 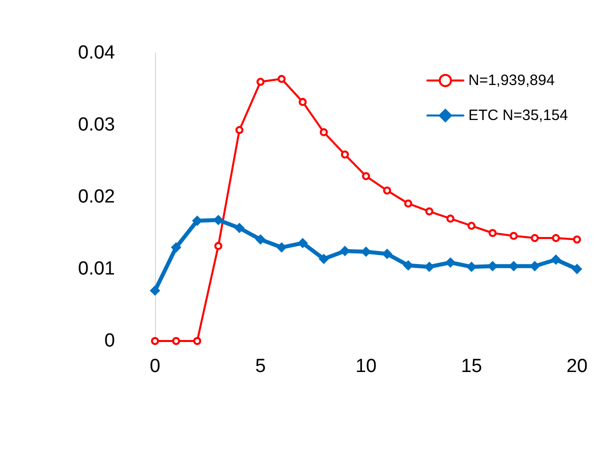 What do you see at coordinates (97, 53) in the screenshot?
I see `y-tick-label: 0.04` at bounding box center [97, 53].